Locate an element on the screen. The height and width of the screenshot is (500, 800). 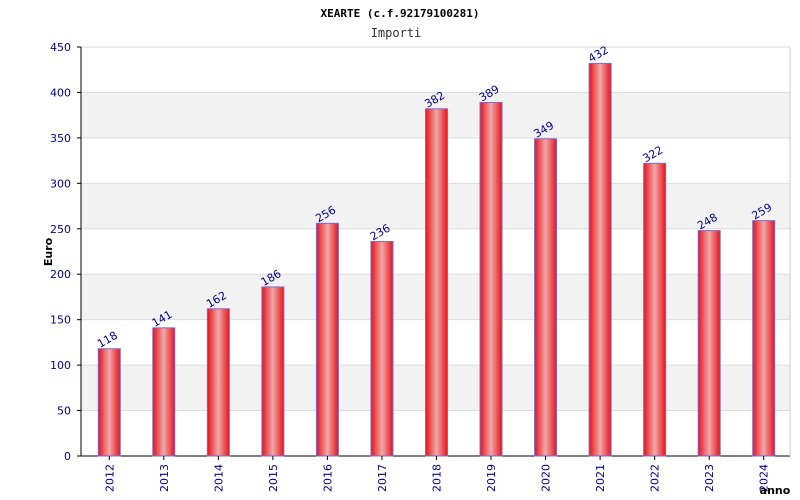
x-axis-label: anno is located at coordinates (775, 490).